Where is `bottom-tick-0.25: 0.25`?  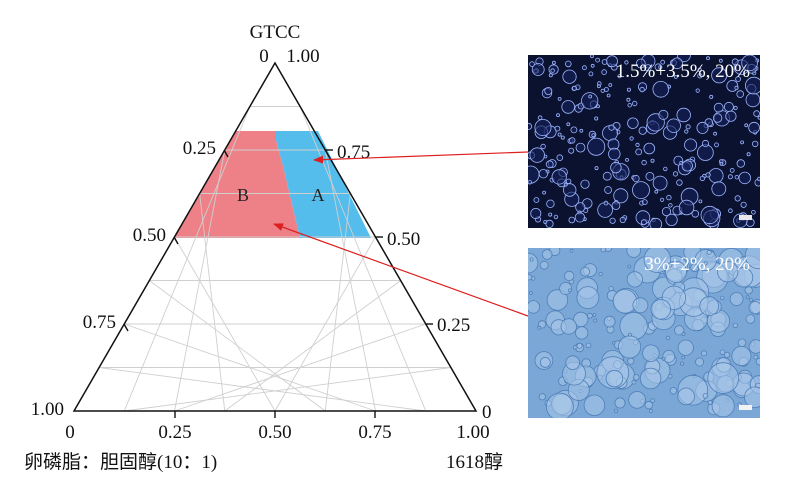
bottom-tick-0.25: 0.25 is located at coordinates (174, 432).